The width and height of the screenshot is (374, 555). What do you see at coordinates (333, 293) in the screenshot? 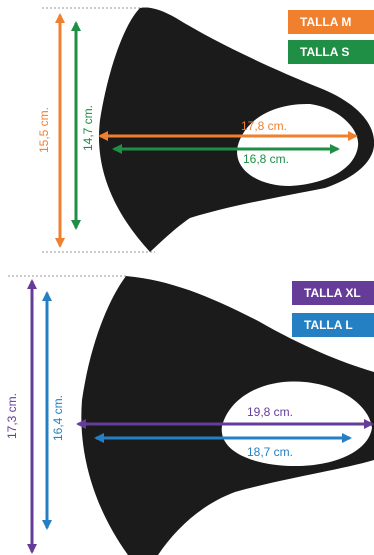
I see `legend-badge-talla-xl: TALLA XL` at bounding box center [333, 293].